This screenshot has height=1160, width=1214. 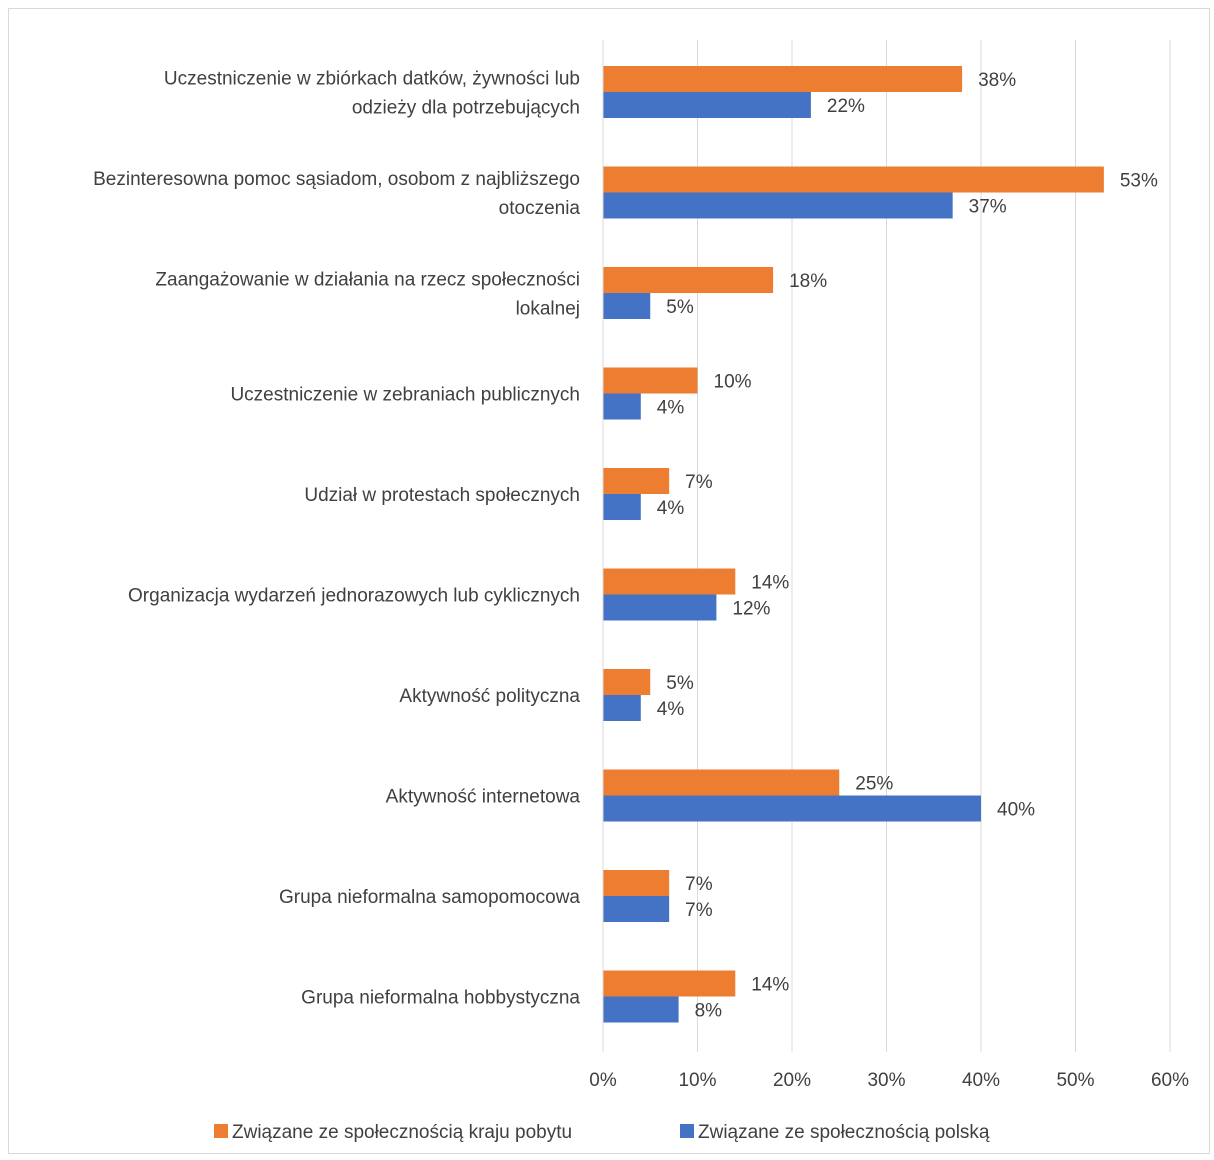 What do you see at coordinates (402, 1132) in the screenshot?
I see `legend-label: Związane ze społecznością kraju pobytu` at bounding box center [402, 1132].